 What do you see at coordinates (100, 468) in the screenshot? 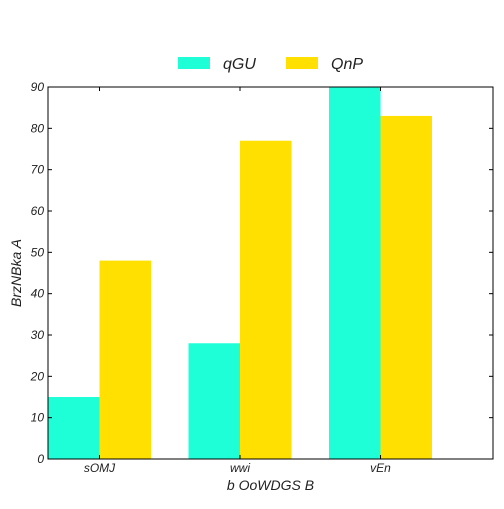
I see `x-tick-label: sOMJ` at bounding box center [100, 468].